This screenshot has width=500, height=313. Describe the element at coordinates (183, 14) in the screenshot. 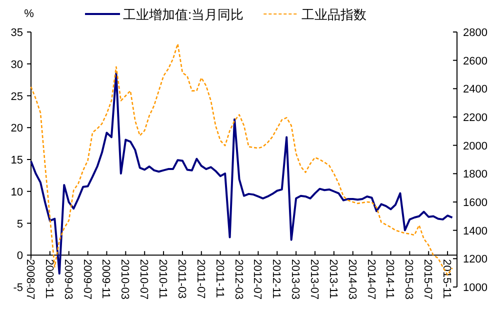

I see `legend-label: 工业增加值:当月同比` at that location.